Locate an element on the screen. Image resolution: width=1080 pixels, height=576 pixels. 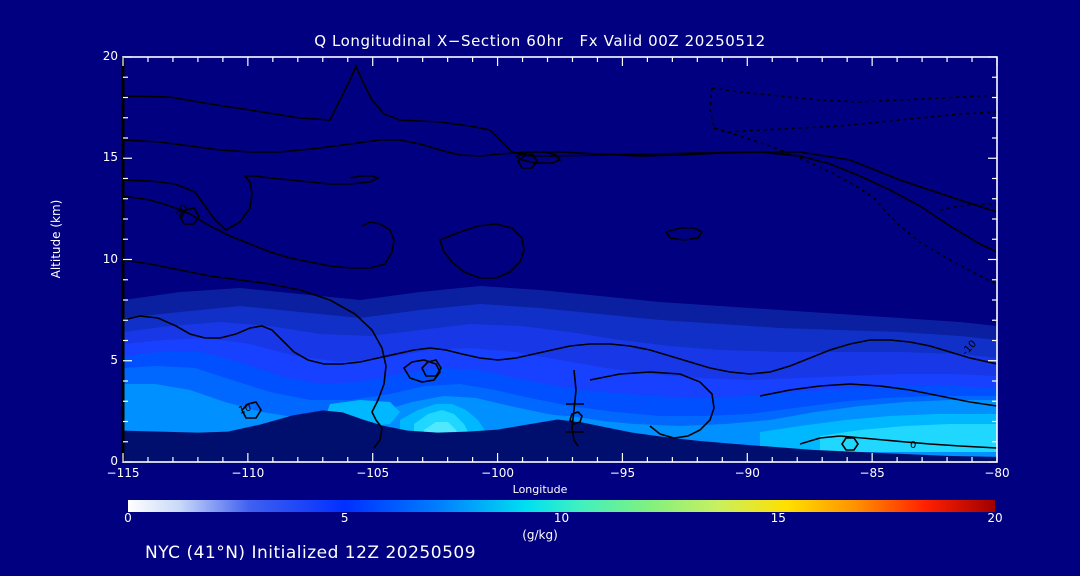
contour-vertical-seg is located at coordinates (575, 408).